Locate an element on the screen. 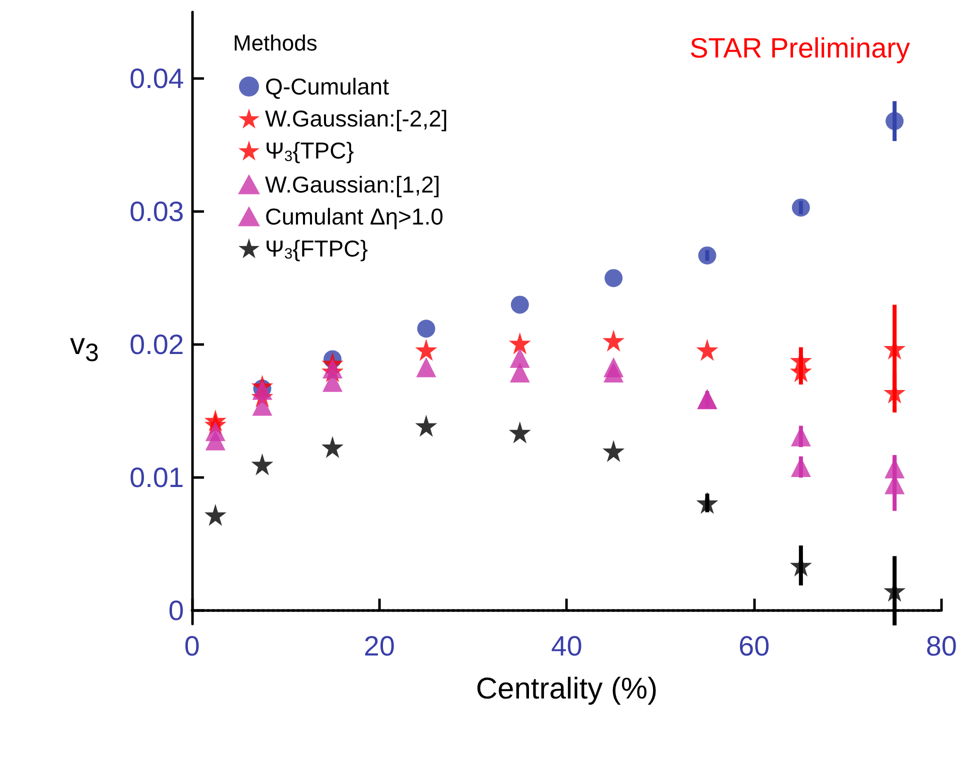 The width and height of the screenshot is (968, 762). legend-label: Cumulant Δη>1.0 is located at coordinates (354, 216).